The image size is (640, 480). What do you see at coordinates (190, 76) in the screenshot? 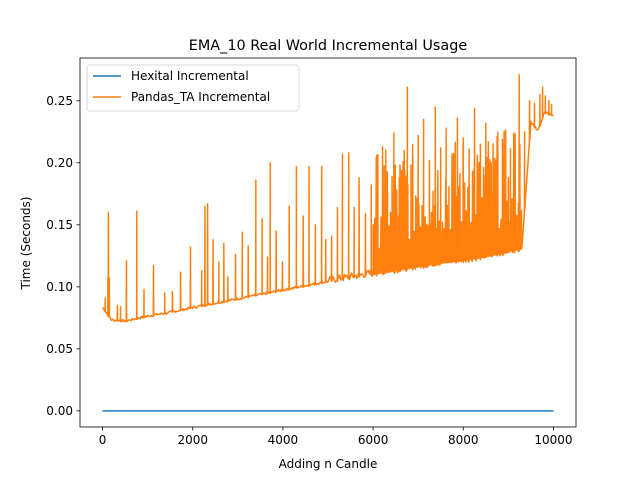
I see `legend-label-hexital: Hexital Incremental` at bounding box center [190, 76].